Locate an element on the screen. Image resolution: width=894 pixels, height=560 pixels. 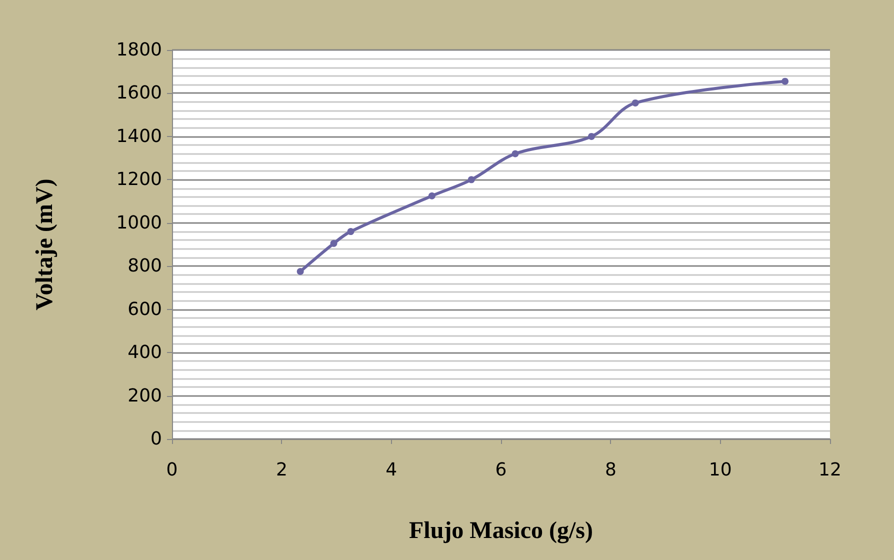
y-axis-title: Voltaje (mV) is located at coordinates (45, 244).